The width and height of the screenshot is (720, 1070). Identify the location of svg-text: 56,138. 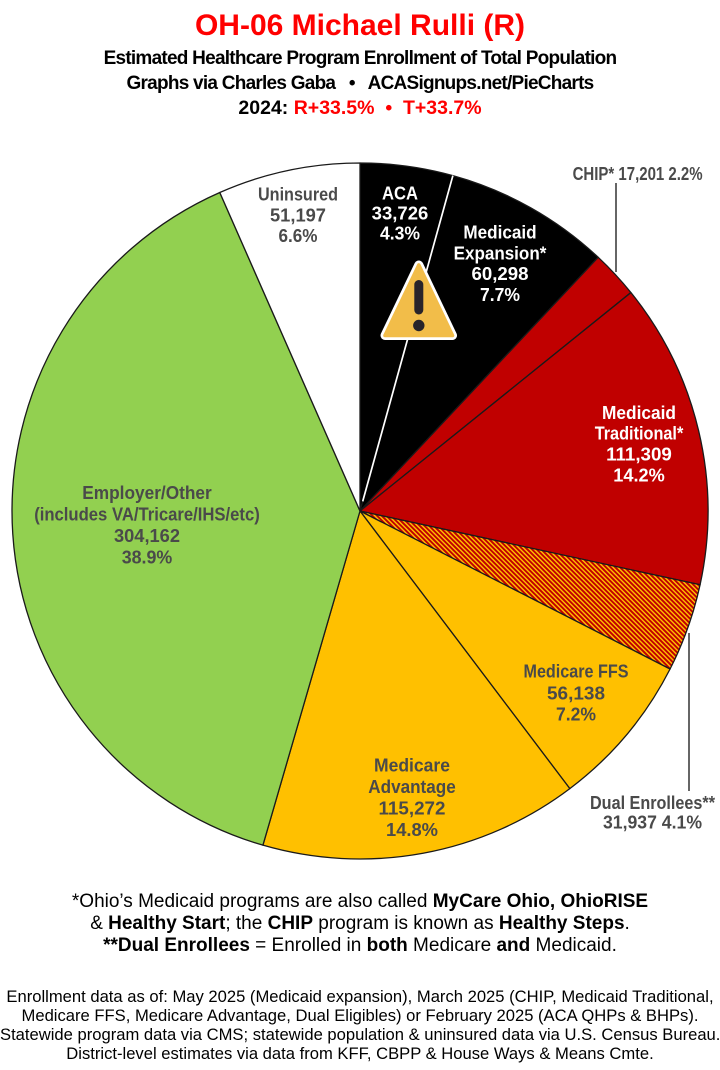
(576, 694).